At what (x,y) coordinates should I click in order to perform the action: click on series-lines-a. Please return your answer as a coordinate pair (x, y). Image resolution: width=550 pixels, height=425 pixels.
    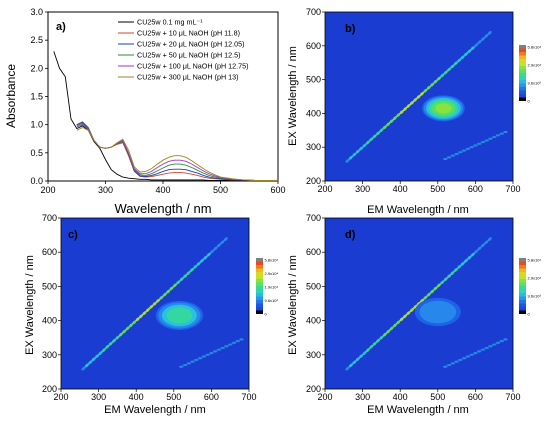
    Looking at the image, I should click on (165, 116).